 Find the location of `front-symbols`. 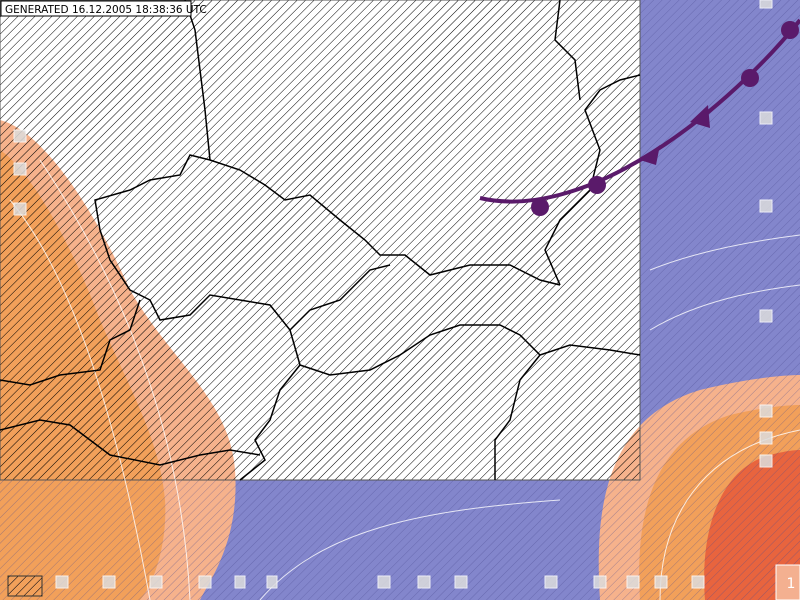

front-symbols is located at coordinates (665, 118).